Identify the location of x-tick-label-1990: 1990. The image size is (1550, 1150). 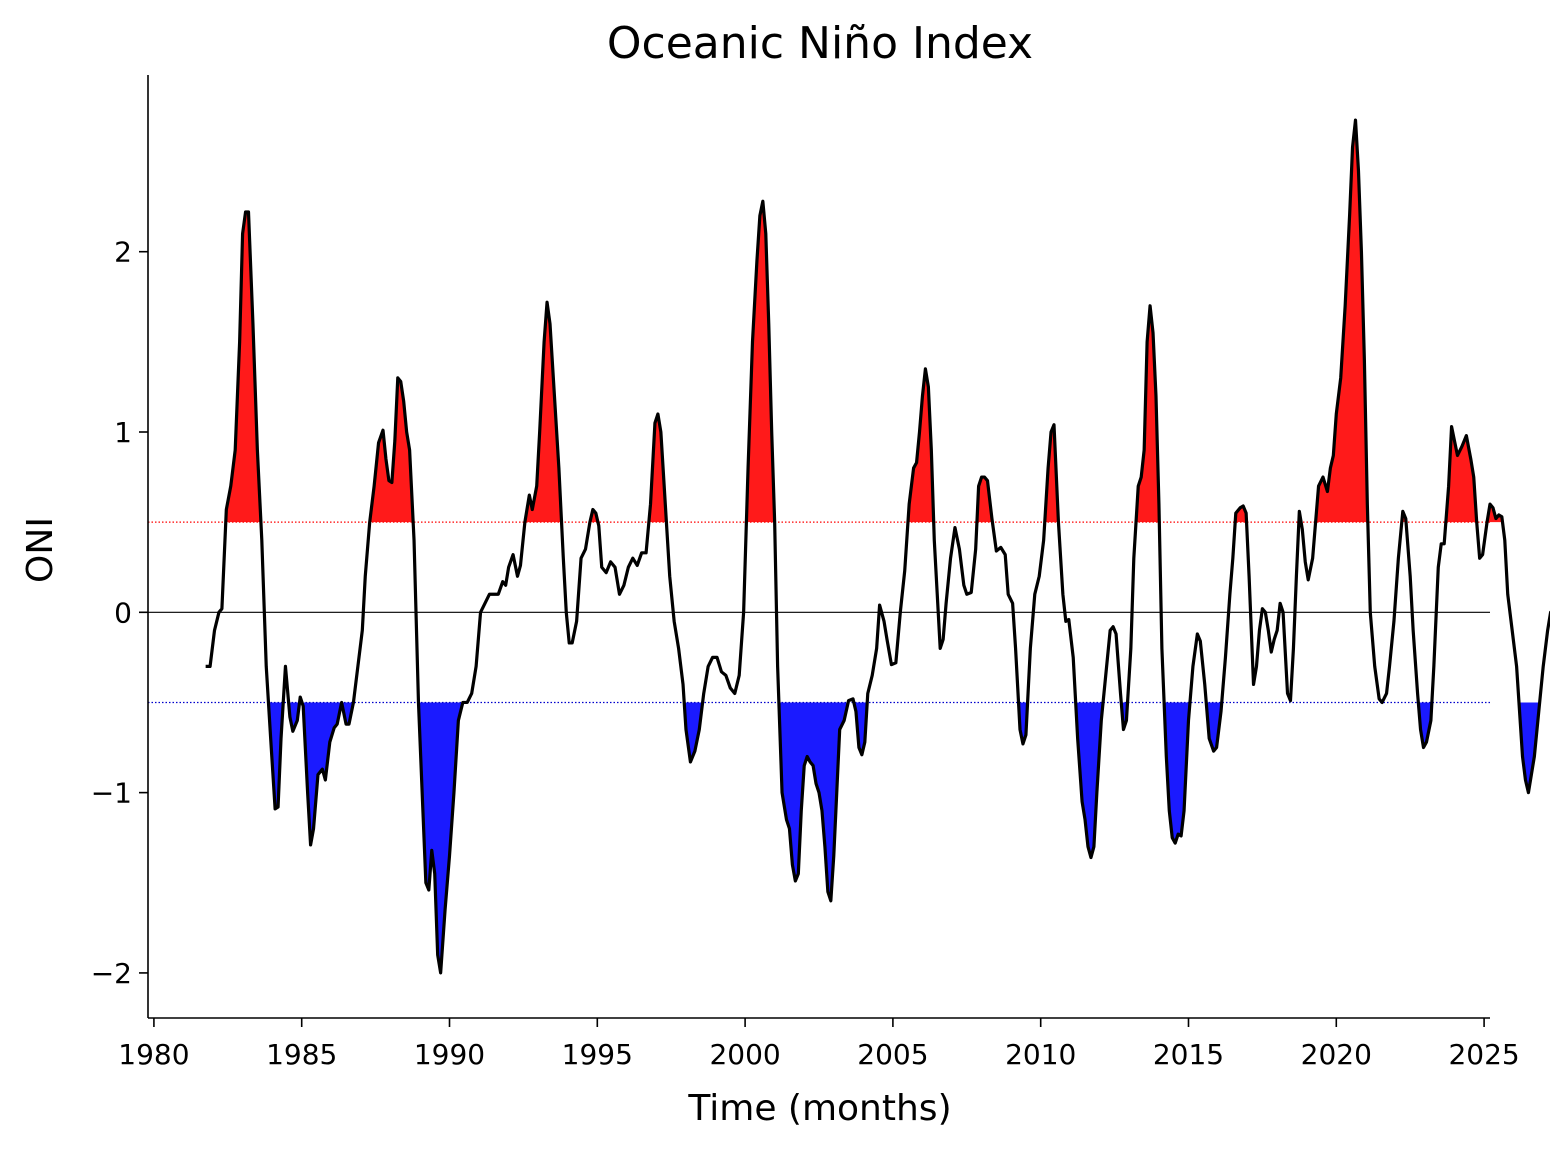
(449, 1054).